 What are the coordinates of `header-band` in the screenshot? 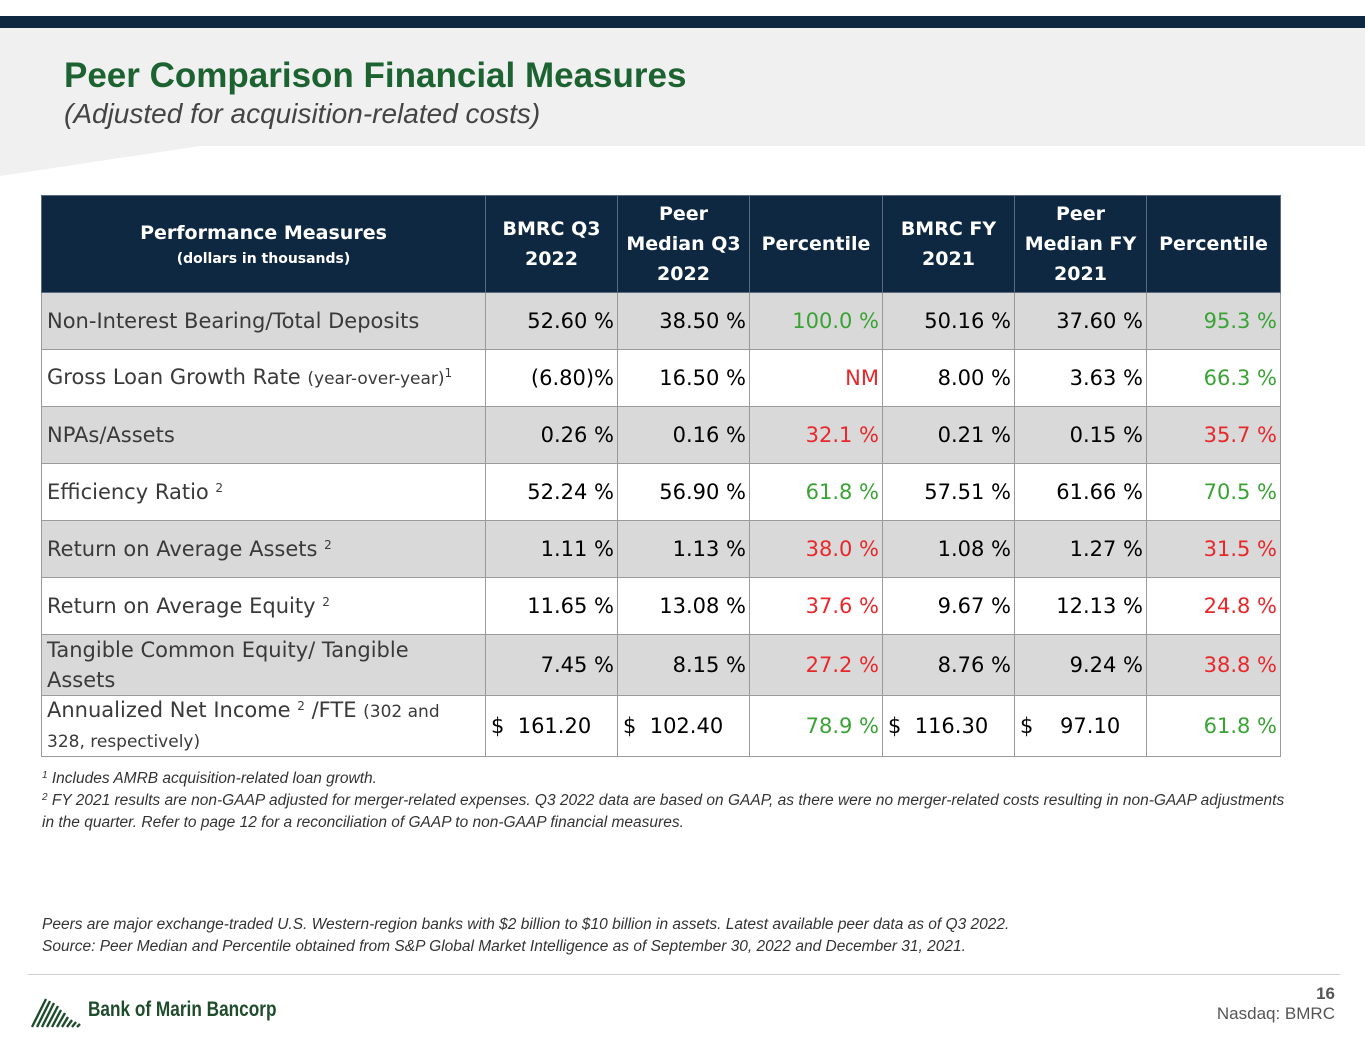 It's located at (682, 87).